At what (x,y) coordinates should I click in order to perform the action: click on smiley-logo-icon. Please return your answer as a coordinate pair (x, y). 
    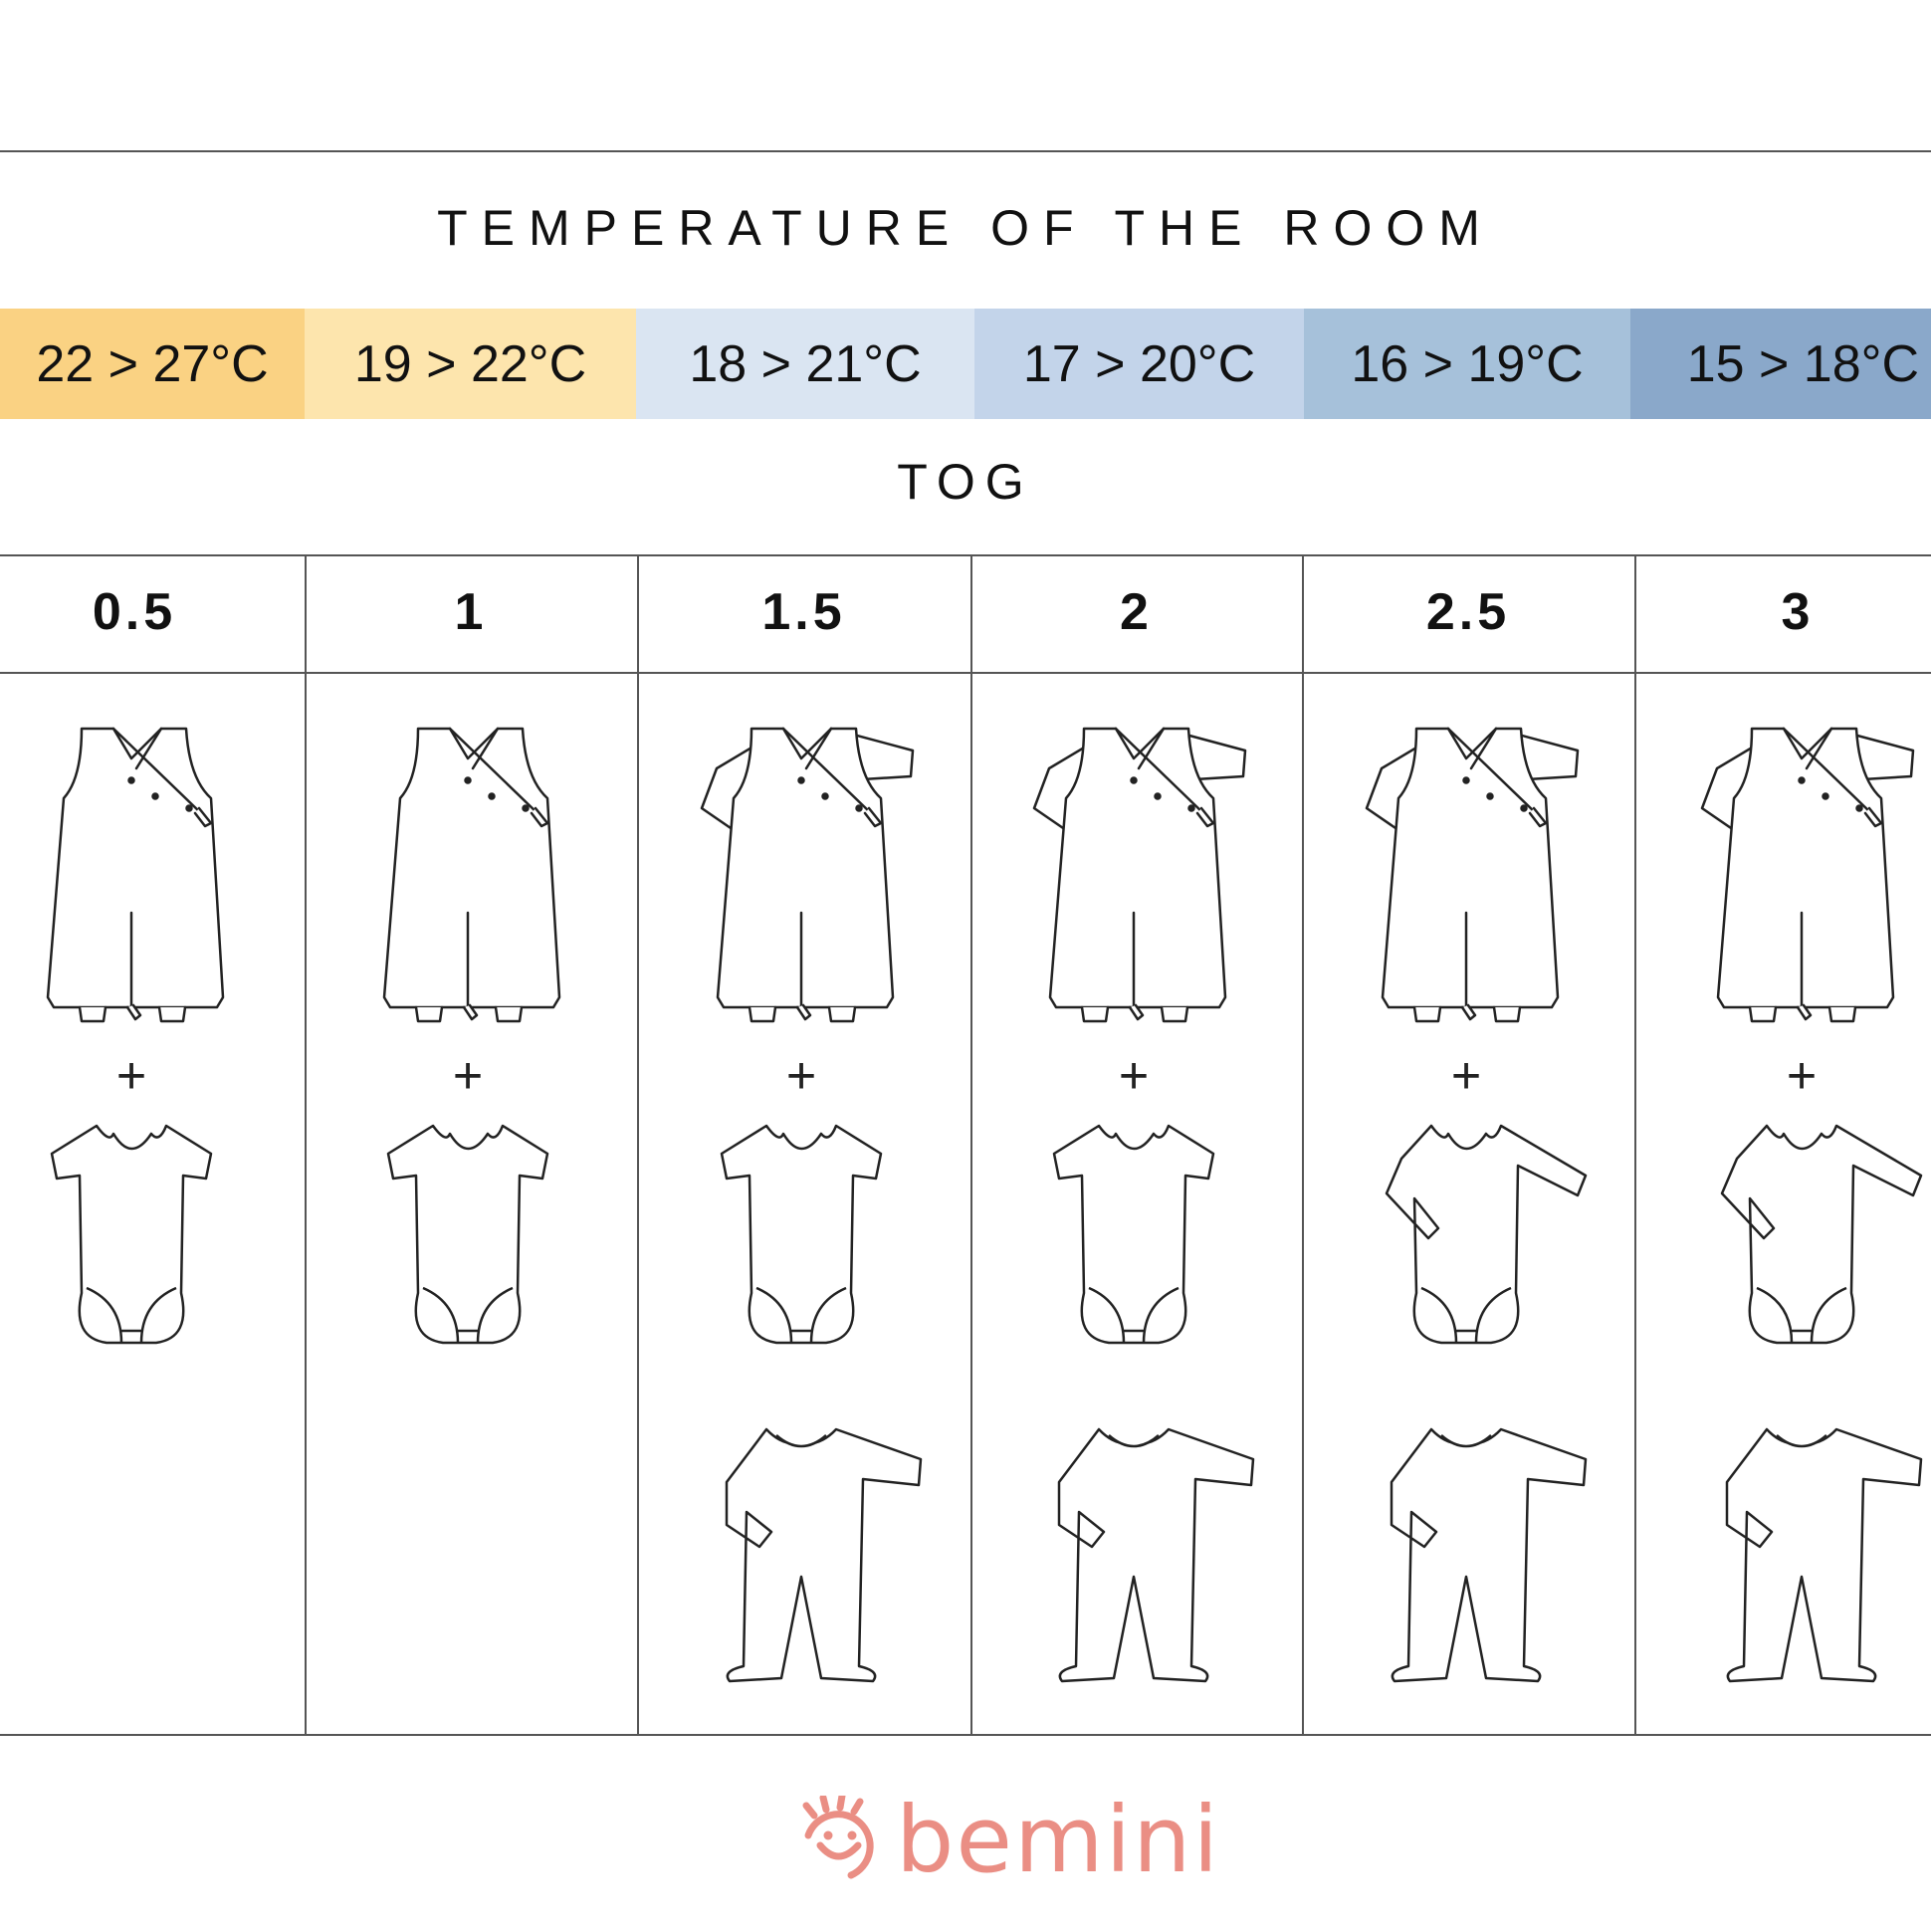
    Looking at the image, I should click on (838, 1836).